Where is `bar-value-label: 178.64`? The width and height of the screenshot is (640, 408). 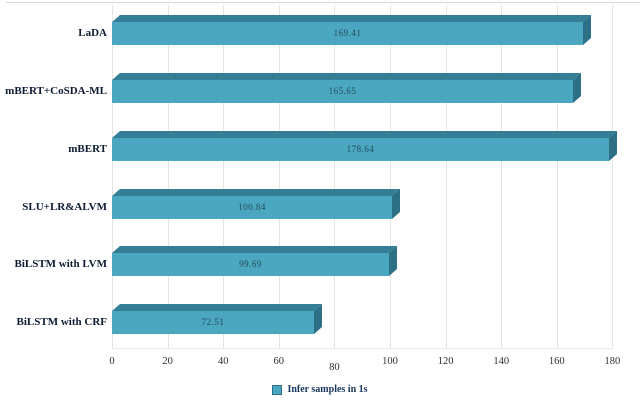 bar-value-label: 178.64 is located at coordinates (360, 149).